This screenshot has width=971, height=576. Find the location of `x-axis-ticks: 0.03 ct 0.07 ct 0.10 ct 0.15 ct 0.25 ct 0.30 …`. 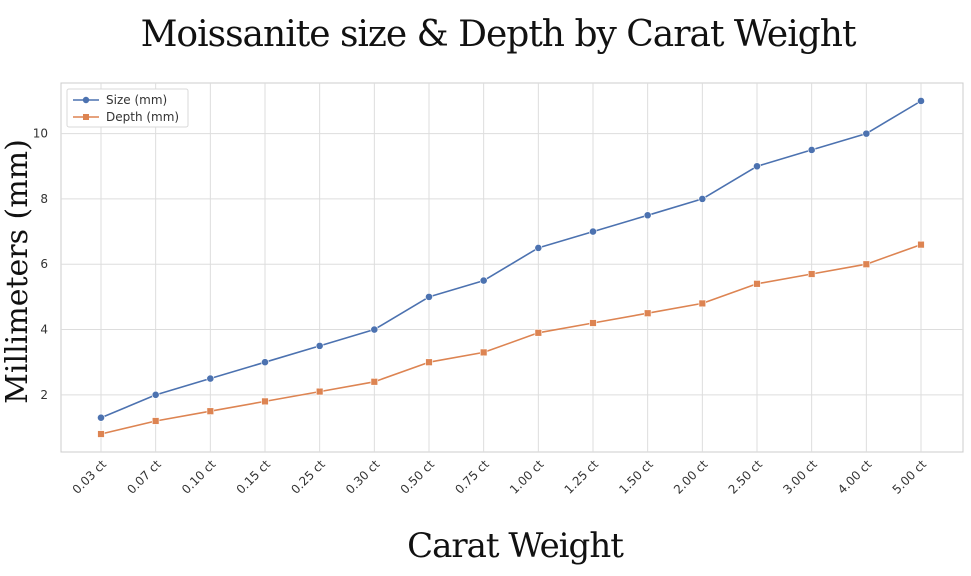

x-axis-ticks: 0.03 ct 0.07 ct 0.10 ct 0.15 ct 0.25 ct 0.30 … is located at coordinates (500, 477).